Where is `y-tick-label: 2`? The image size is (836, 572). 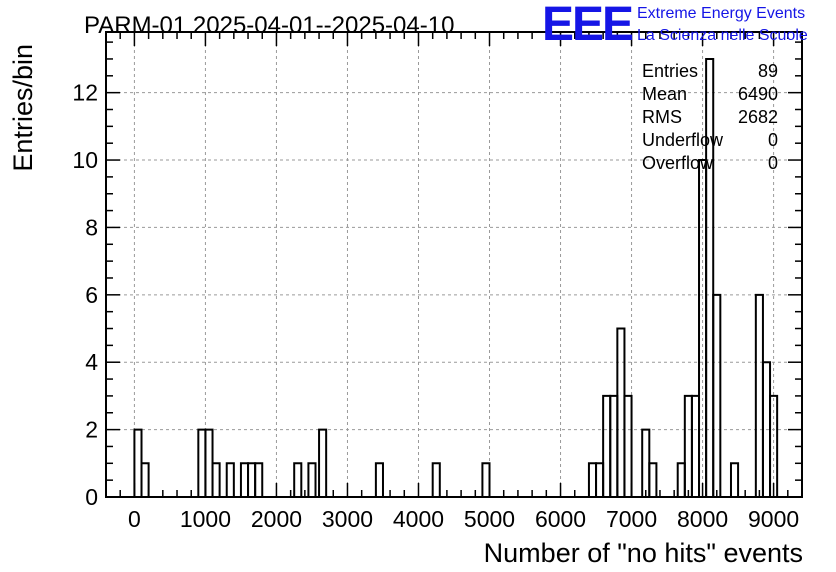
y-tick-label: 2 is located at coordinates (91, 430).